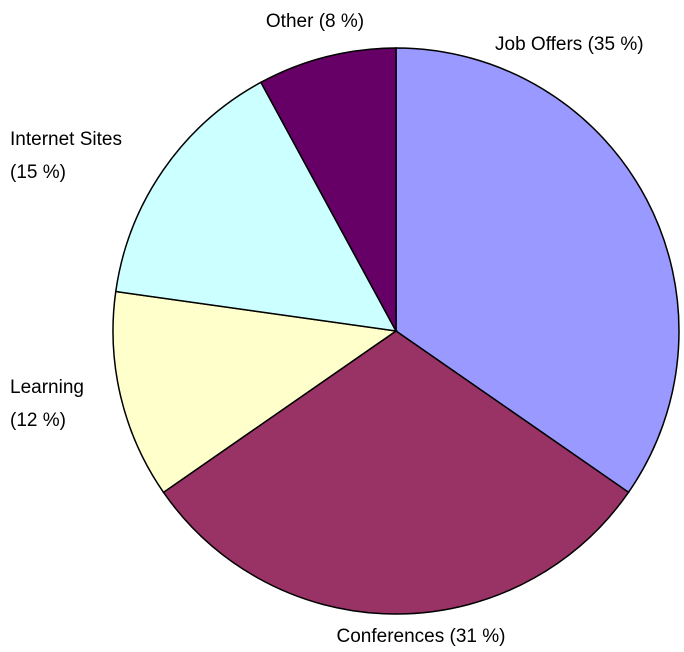  I want to click on slice-name: Job Offers, so click(538, 44).